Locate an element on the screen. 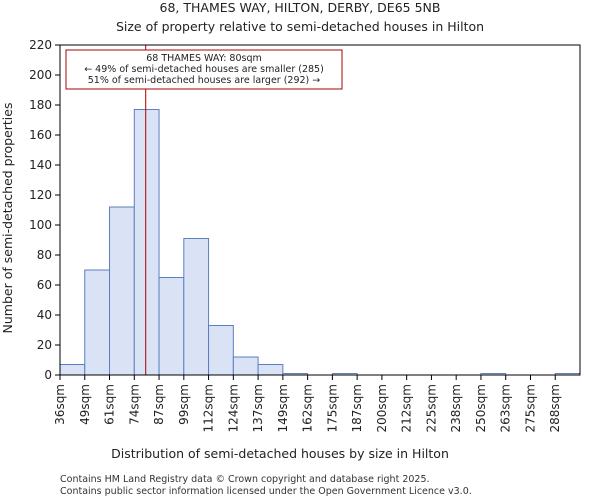 This screenshot has height=504, width=600. x-tick-label: 263sqm is located at coordinates (506, 408).